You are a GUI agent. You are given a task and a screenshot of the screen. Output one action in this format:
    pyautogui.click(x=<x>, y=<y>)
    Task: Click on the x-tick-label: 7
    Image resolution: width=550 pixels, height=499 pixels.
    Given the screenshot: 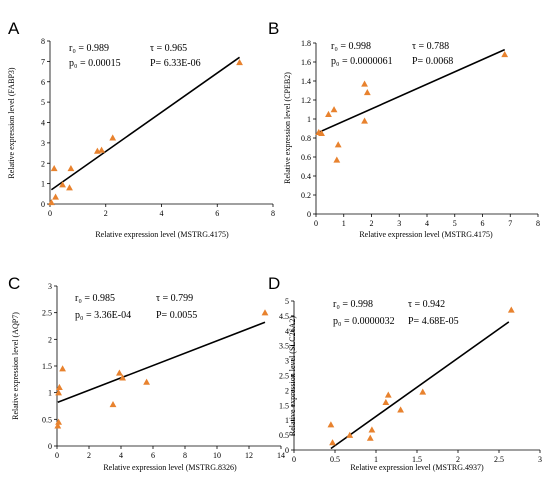 What is the action you would take?
    pyautogui.click(x=510, y=223)
    